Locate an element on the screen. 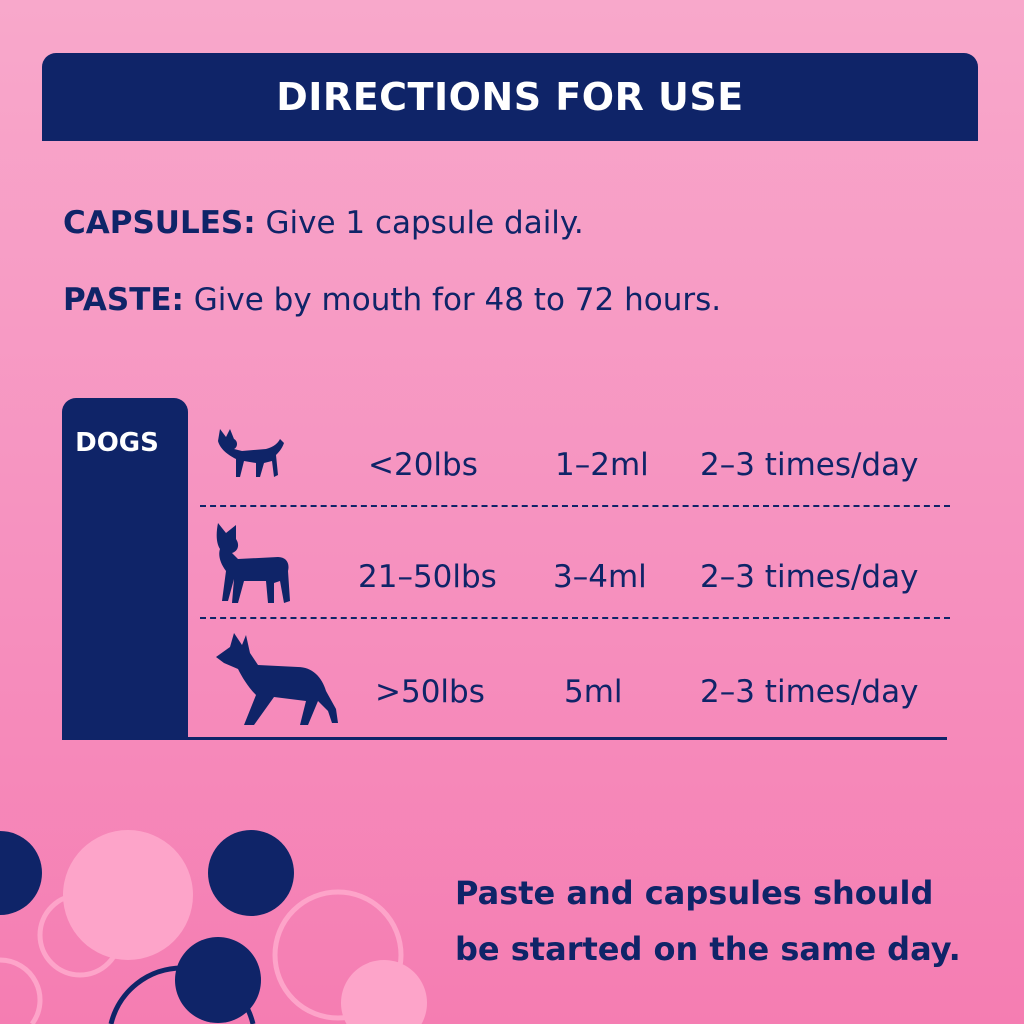 The image size is (1024, 1024). medium-dog-icon is located at coordinates (253, 563).